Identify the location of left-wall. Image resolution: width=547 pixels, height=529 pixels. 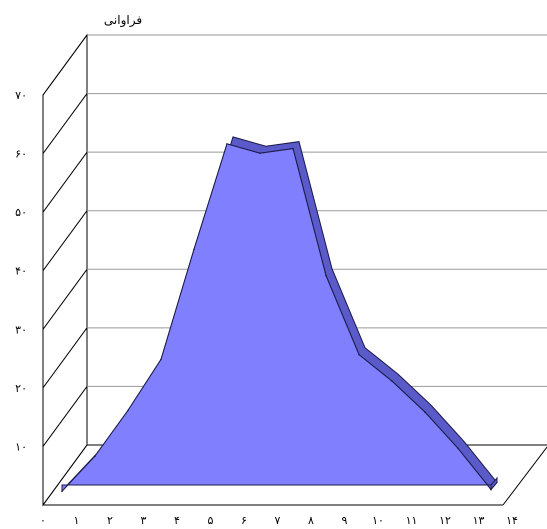
(65, 270).